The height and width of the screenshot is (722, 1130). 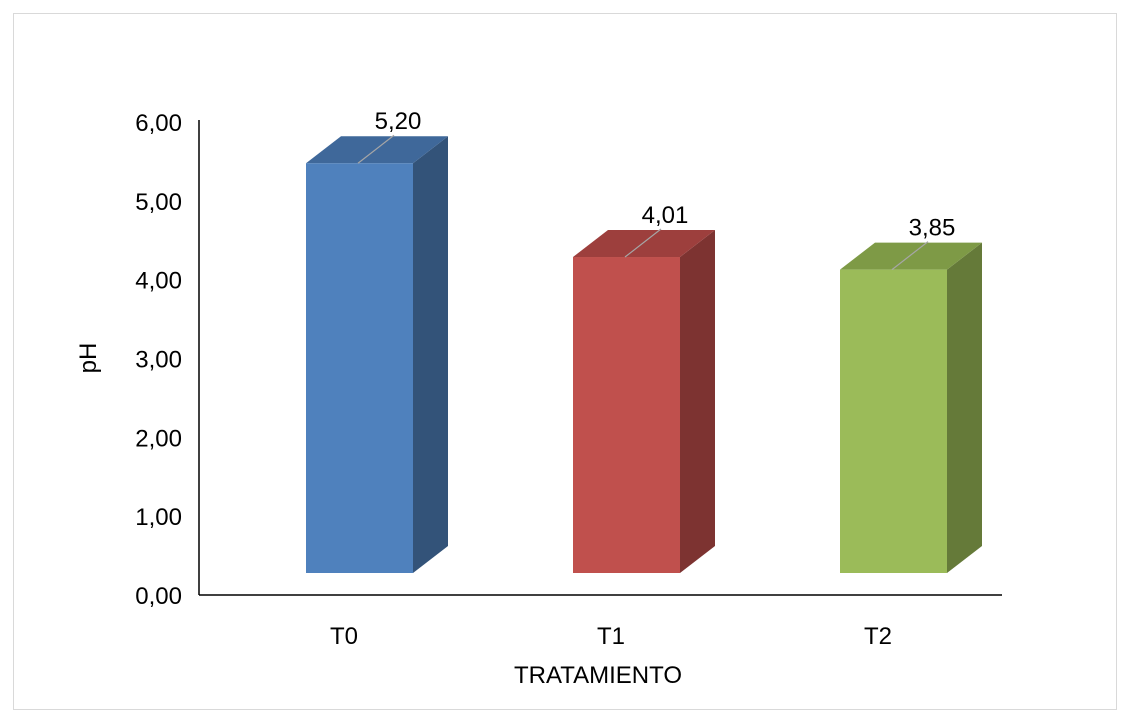 I want to click on x-tick-label: T1, so click(x=611, y=636).